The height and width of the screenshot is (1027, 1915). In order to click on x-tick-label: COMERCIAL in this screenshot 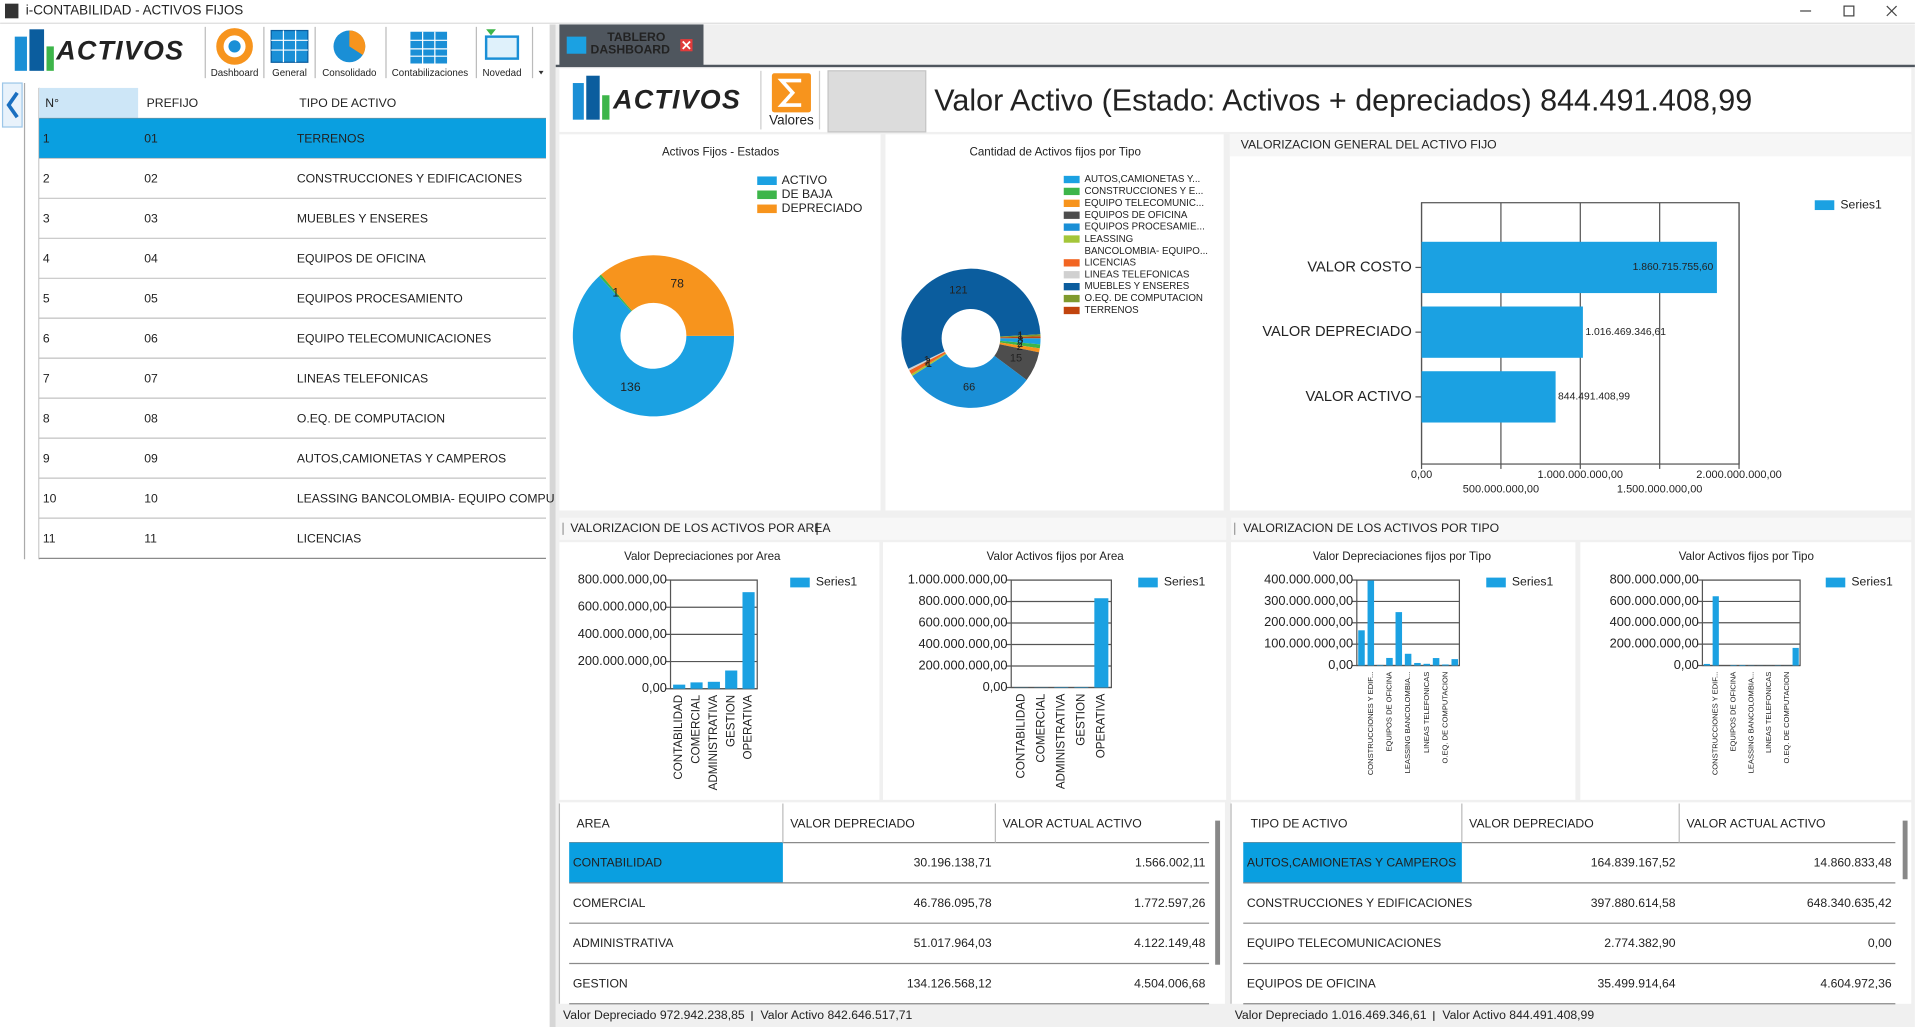, I will do `click(696, 728)`.